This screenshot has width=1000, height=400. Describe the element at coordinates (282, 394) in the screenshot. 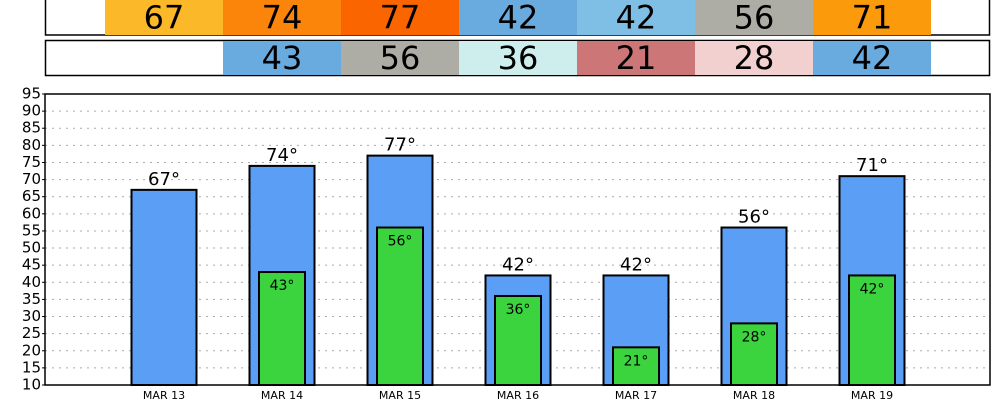

I see `x-tick-label: MAR 14` at that location.